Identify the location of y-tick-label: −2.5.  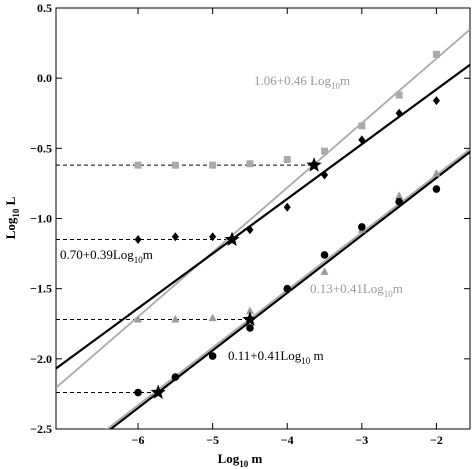
(41, 429).